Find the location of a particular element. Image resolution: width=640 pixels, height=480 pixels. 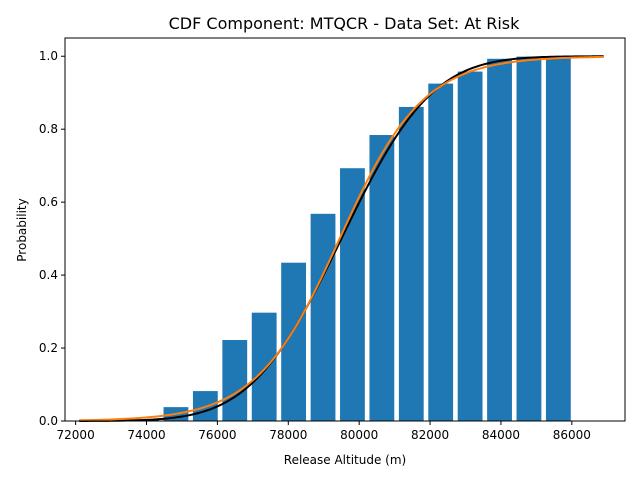

x-tick-label: 84000 is located at coordinates (501, 435).